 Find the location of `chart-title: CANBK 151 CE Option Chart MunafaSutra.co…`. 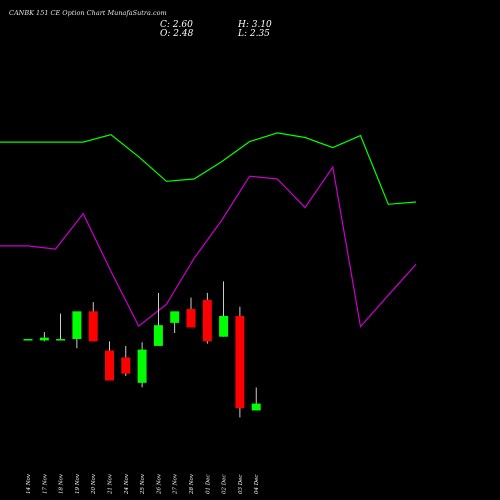

chart-title: CANBK 151 CE Option Chart MunafaSutra.co… is located at coordinates (88, 13).